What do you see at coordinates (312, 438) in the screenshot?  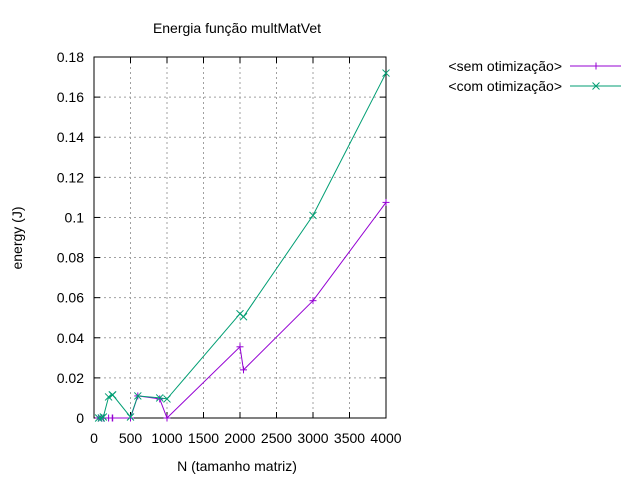 I see `x-tick-label: 3000` at bounding box center [312, 438].